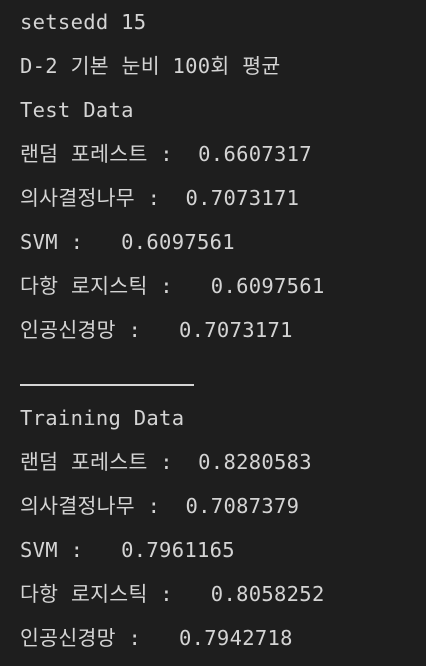  Describe the element at coordinates (223, 376) in the screenshot. I see `section-divider` at that location.